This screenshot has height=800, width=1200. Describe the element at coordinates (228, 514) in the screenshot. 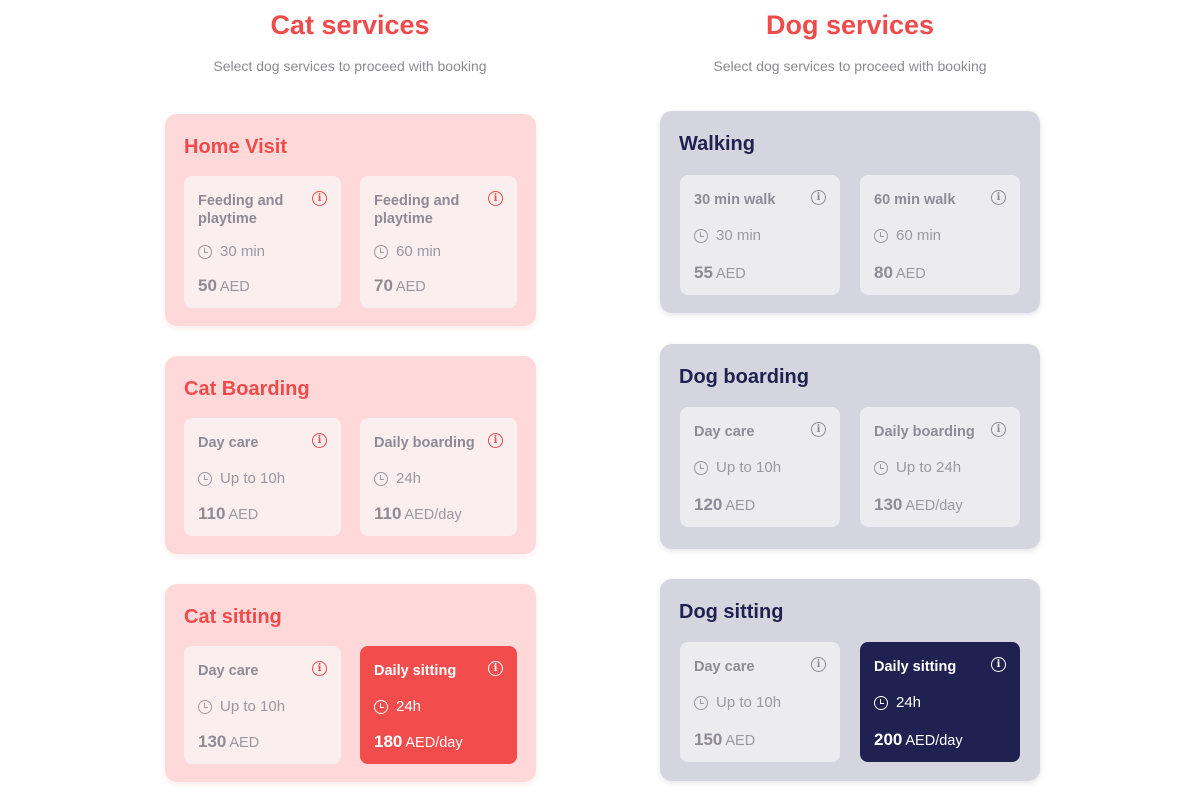

I see `price: 110 AED` at that location.